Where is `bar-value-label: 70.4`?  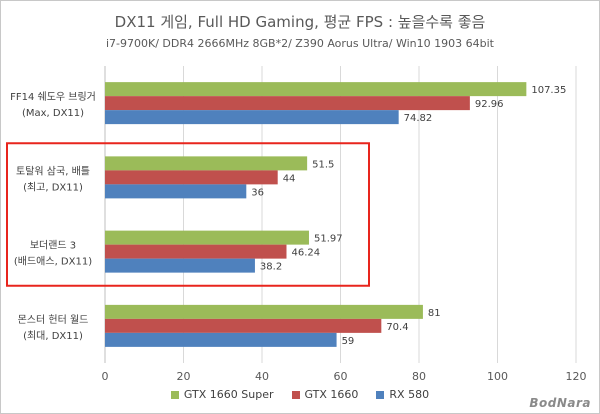
bar-value-label: 70.4 is located at coordinates (397, 327).